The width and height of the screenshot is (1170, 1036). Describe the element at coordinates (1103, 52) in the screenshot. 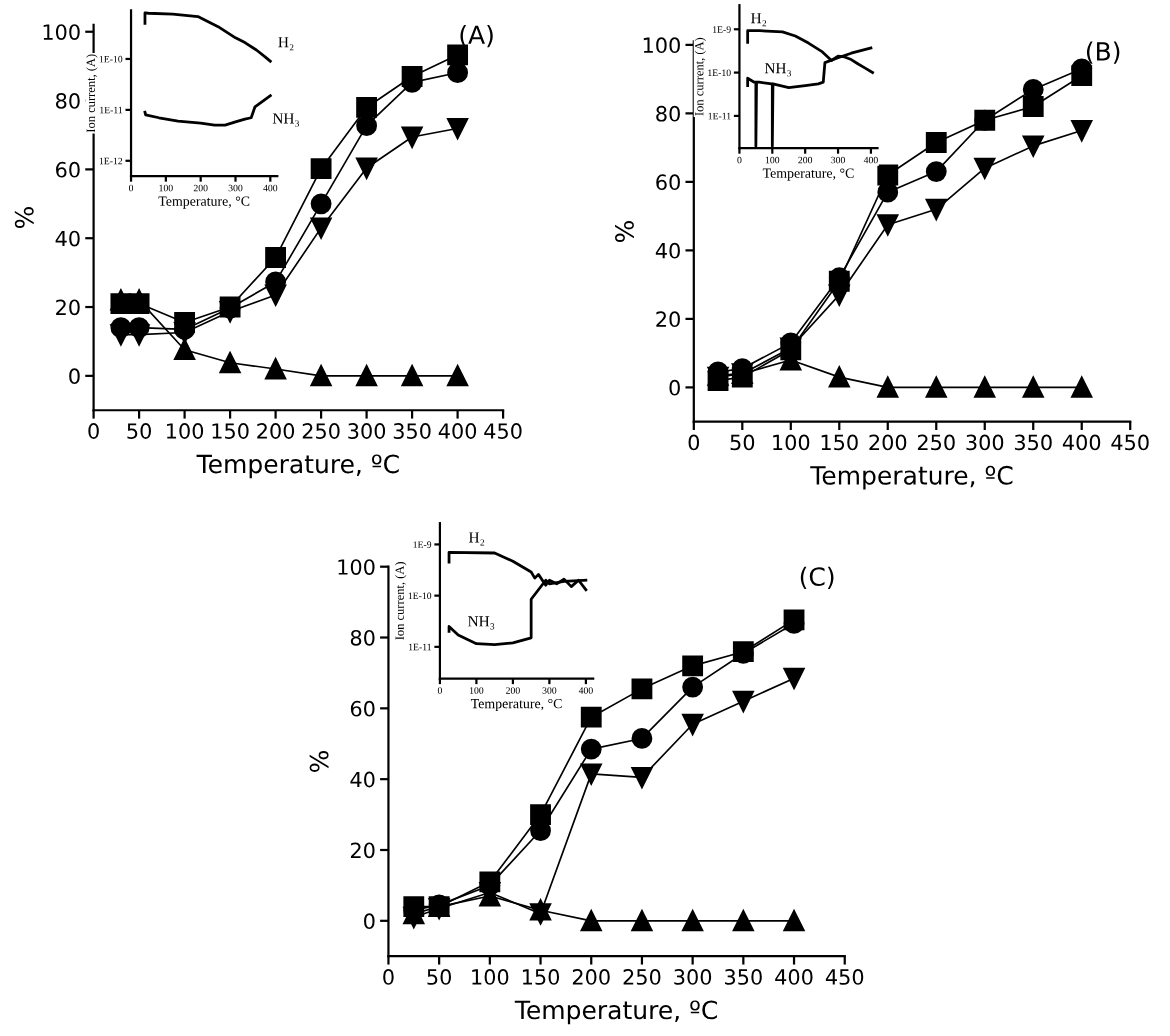

I see `annotation: (B)` at that location.